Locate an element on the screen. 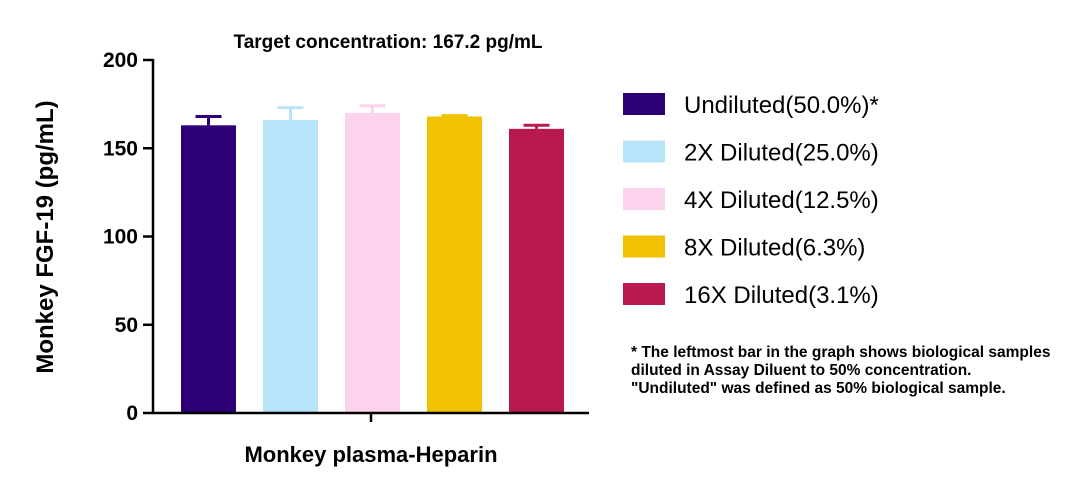 The width and height of the screenshot is (1070, 492). y-tick-label: 100 is located at coordinates (120, 237).